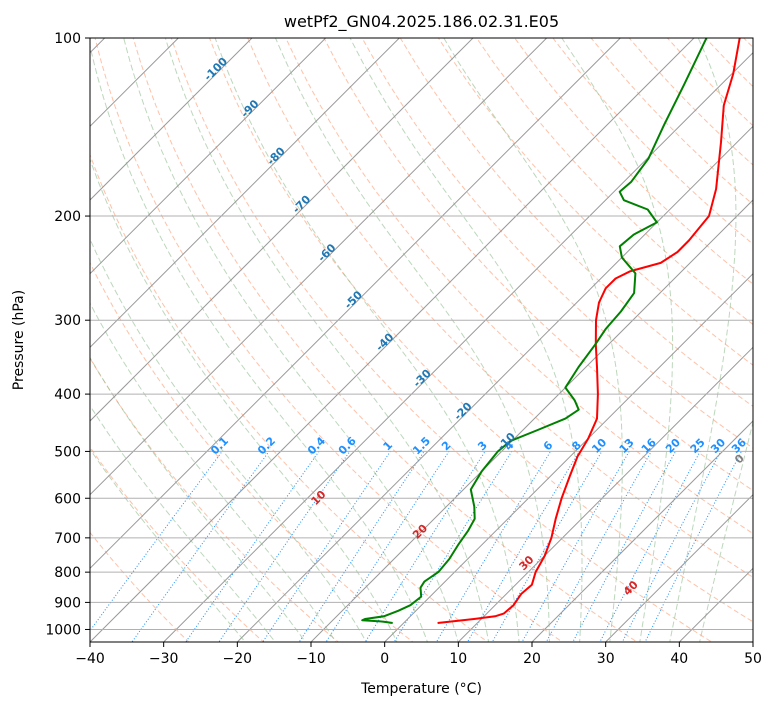  Describe the element at coordinates (140, 586) in the screenshot. I see `dry-adiabat-line` at that location.